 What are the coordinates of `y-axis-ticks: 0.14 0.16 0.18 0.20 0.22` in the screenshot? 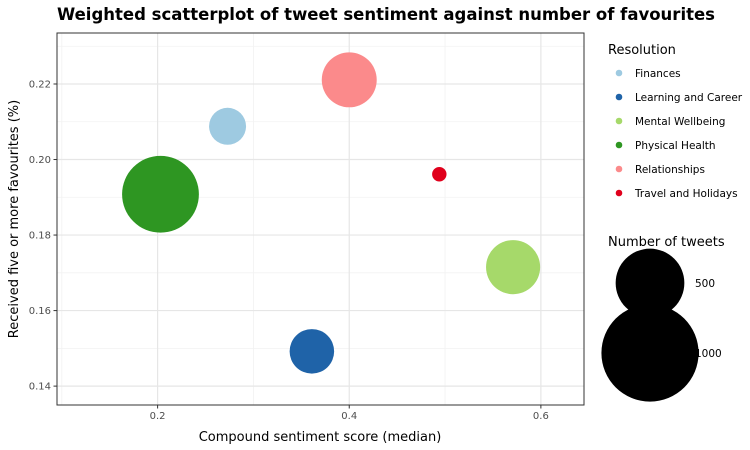 It's located at (43, 236).